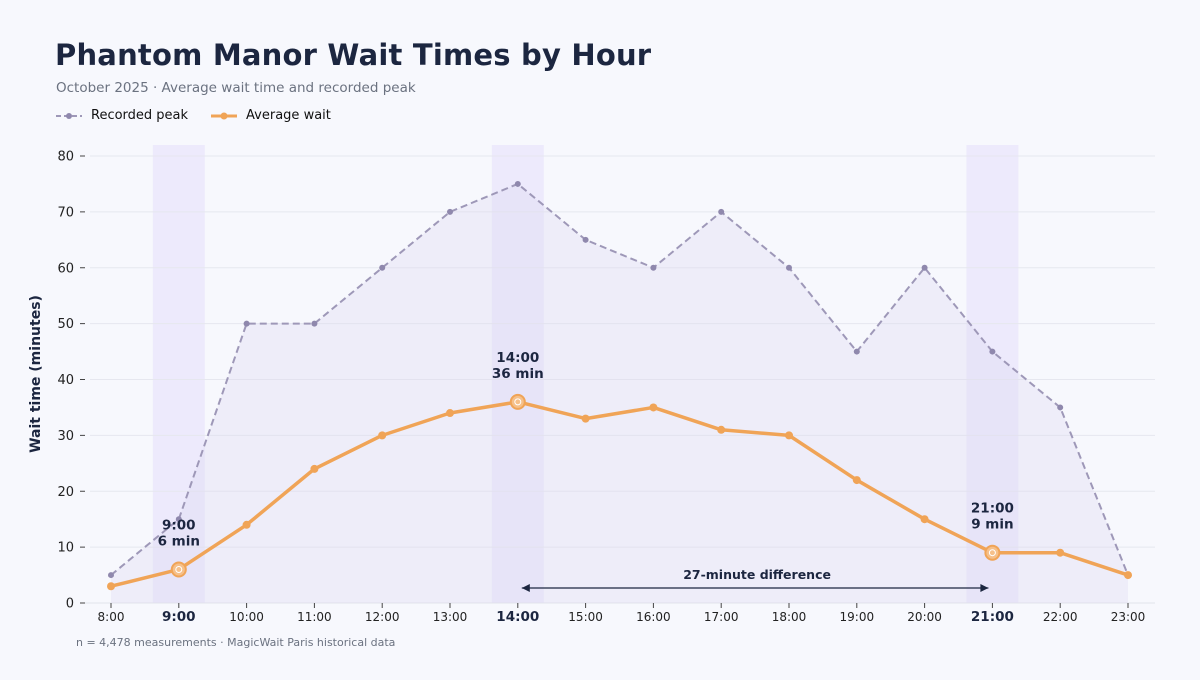 This screenshot has width=1200, height=680. What do you see at coordinates (984, 588) in the screenshot?
I see `difference-arrowhead-right` at bounding box center [984, 588].